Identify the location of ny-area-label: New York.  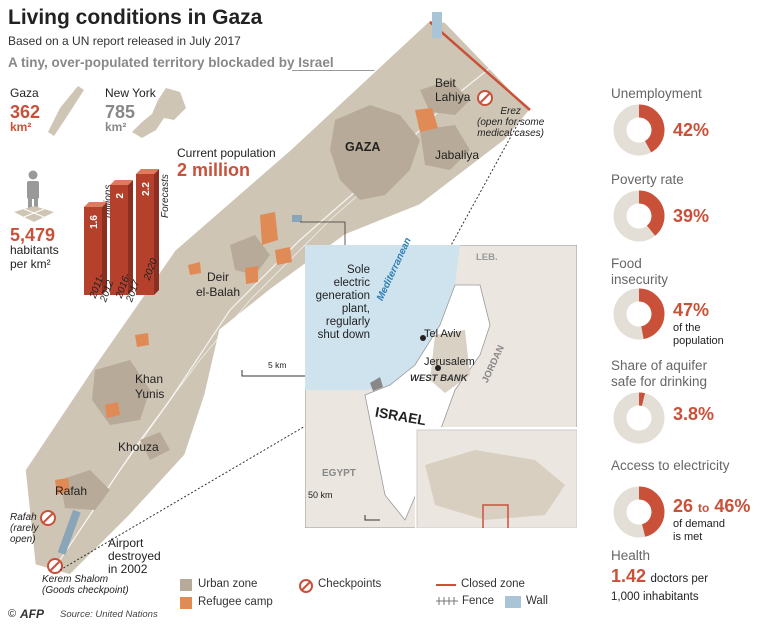
(130, 93).